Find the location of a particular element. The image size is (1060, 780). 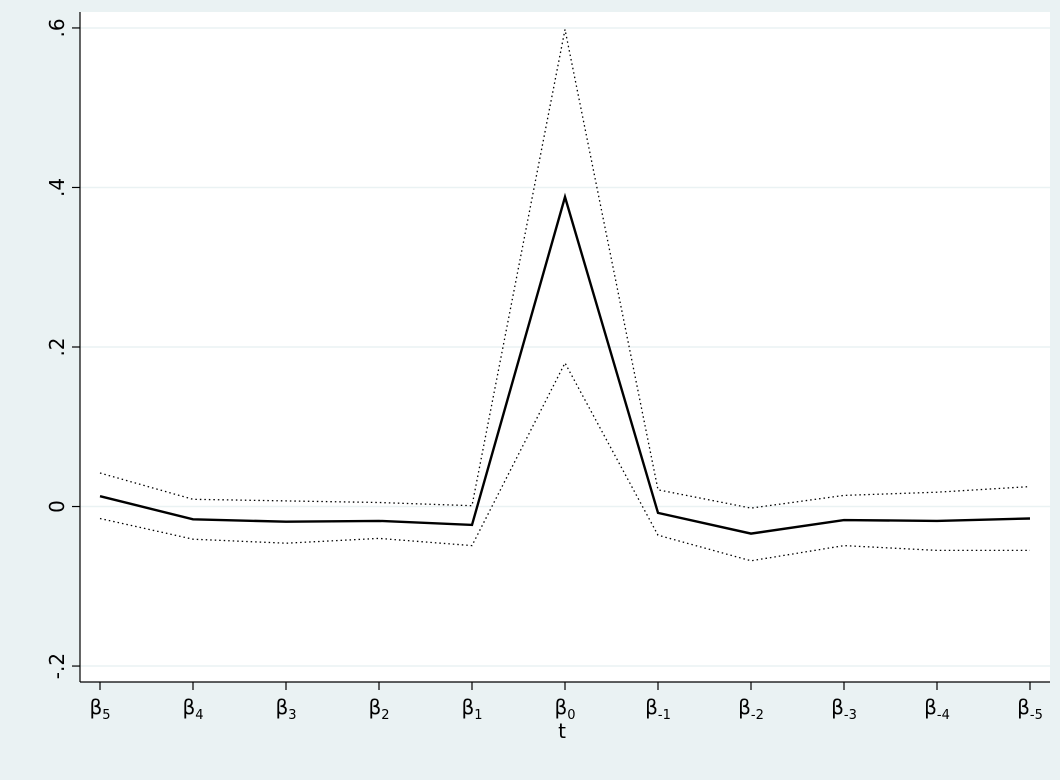

x-tick-label: β3 is located at coordinates (285, 709).